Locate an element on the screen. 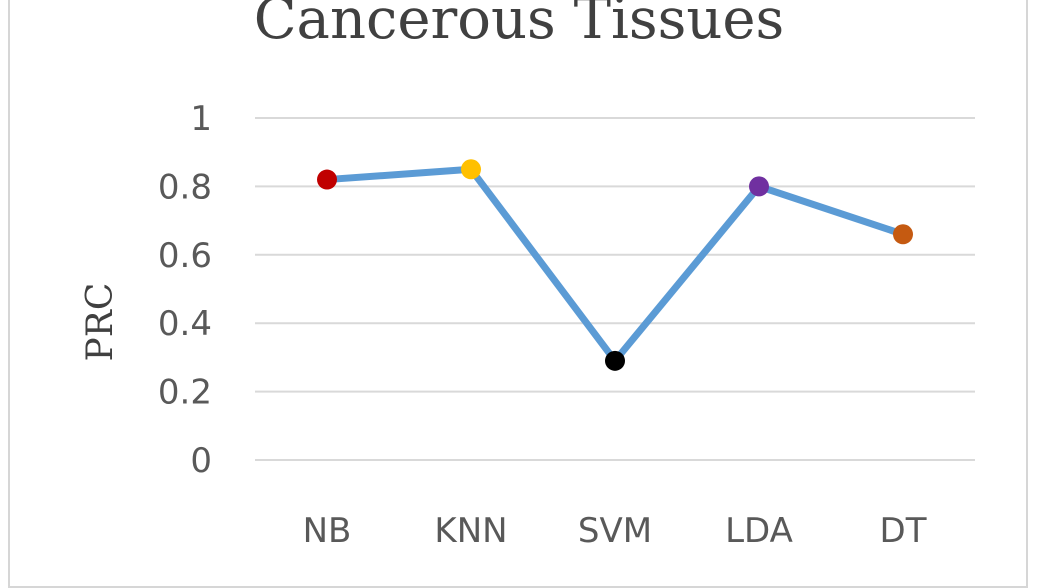  data-point-nb is located at coordinates (327, 179).